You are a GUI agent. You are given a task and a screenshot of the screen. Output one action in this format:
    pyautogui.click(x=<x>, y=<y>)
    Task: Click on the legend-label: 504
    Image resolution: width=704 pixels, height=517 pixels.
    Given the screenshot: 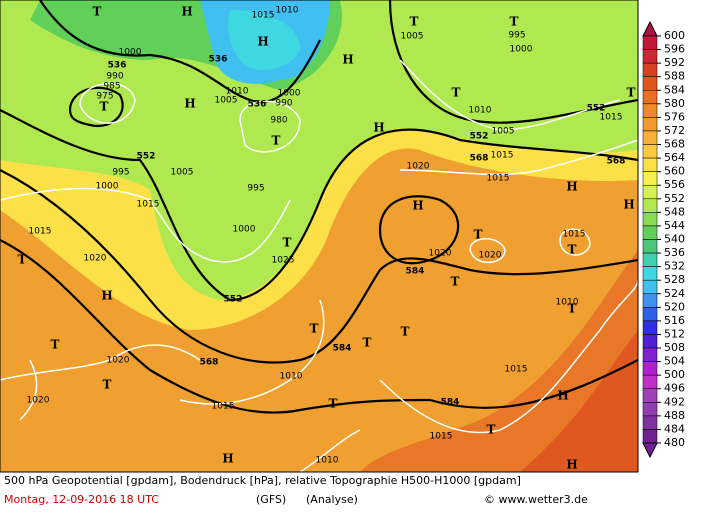 What is the action you would take?
    pyautogui.click(x=674, y=361)
    